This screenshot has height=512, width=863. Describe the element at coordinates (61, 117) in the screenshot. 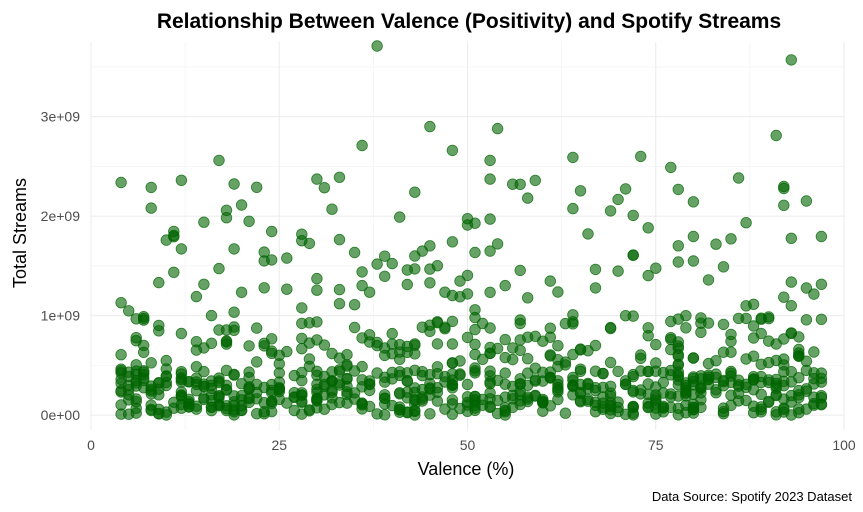

I see `y-tick-label: 3e+09` at that location.